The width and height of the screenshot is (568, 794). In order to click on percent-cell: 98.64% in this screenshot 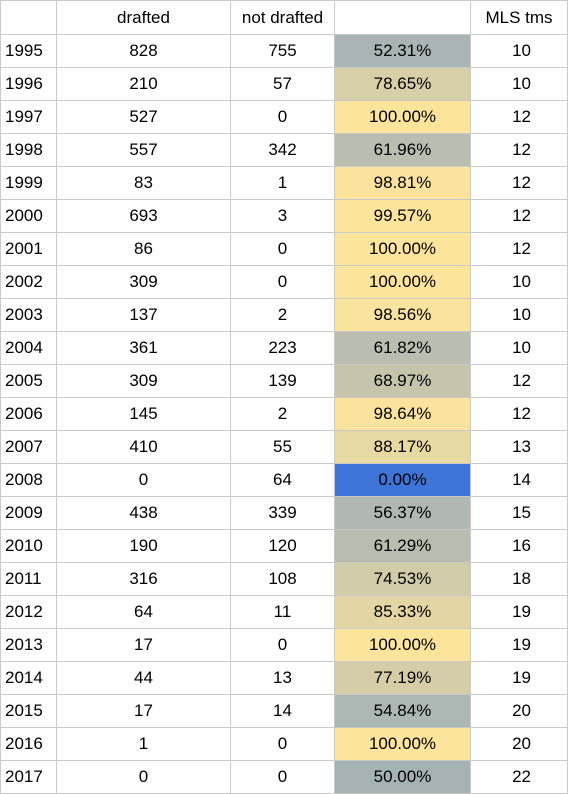, I will do `click(402, 414)`.